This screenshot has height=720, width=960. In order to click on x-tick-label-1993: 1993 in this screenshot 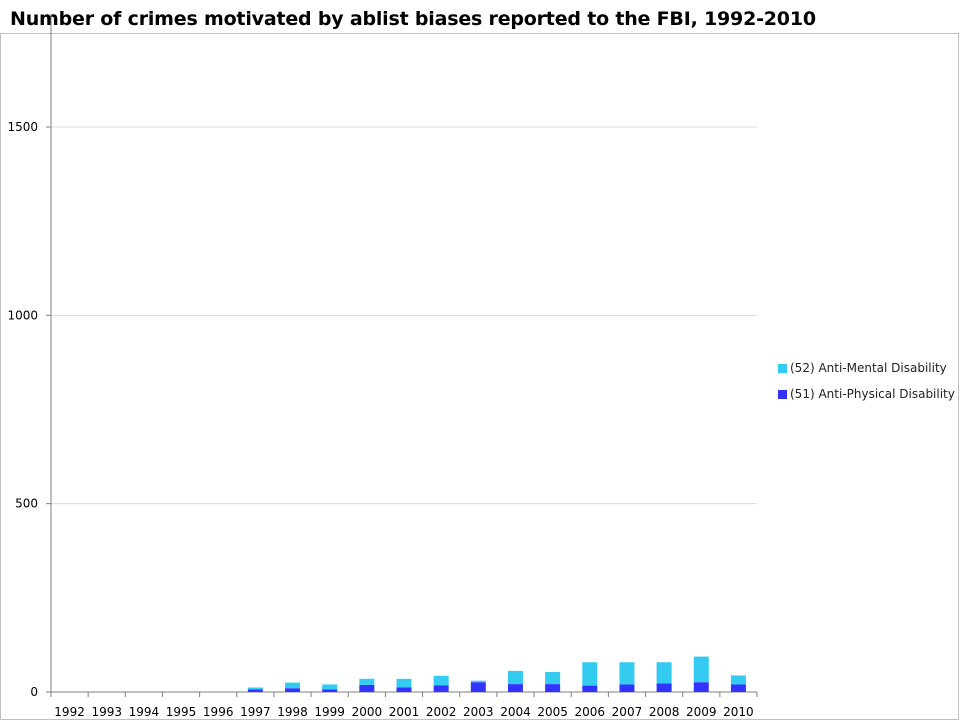, I will do `click(106, 712)`.